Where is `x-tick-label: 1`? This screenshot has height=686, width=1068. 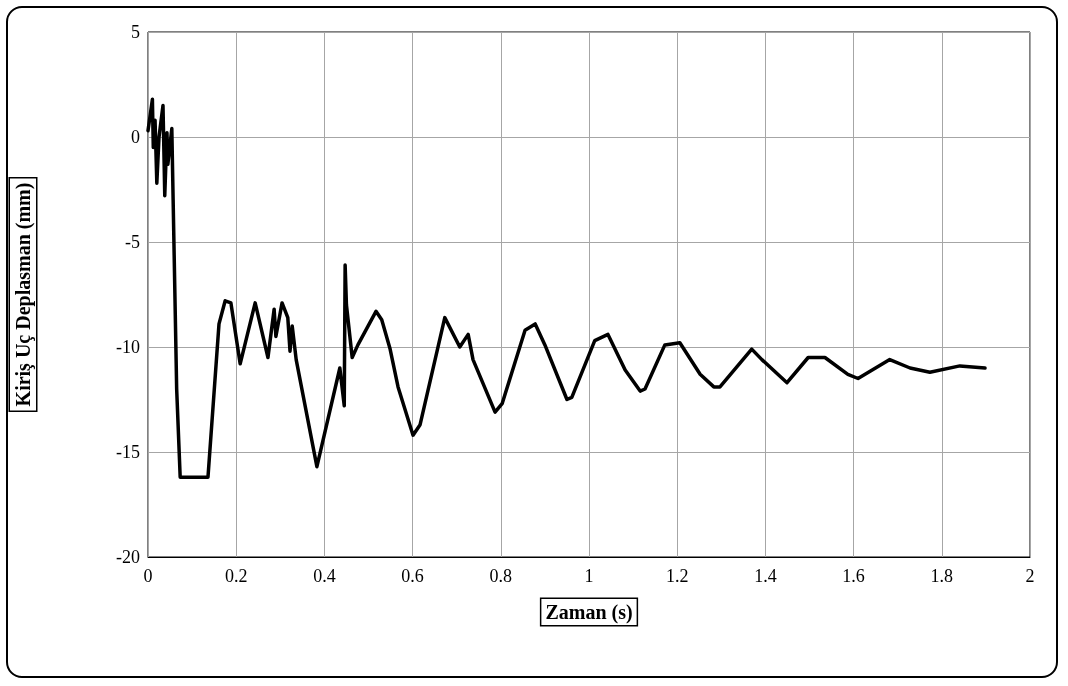
x-tick-label: 1 is located at coordinates (589, 576).